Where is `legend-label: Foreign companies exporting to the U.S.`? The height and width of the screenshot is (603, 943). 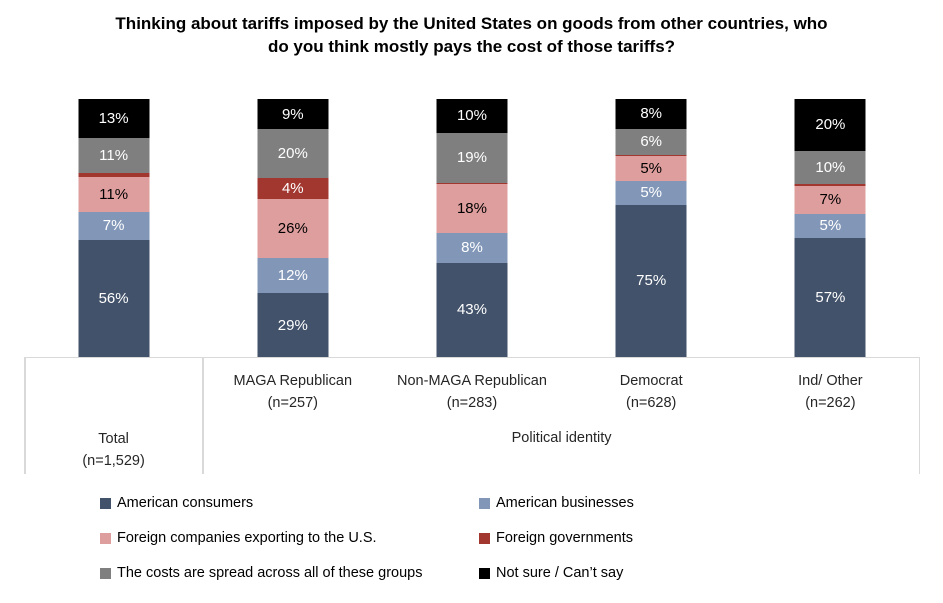 legend-label: Foreign companies exporting to the U.S. is located at coordinates (247, 538).